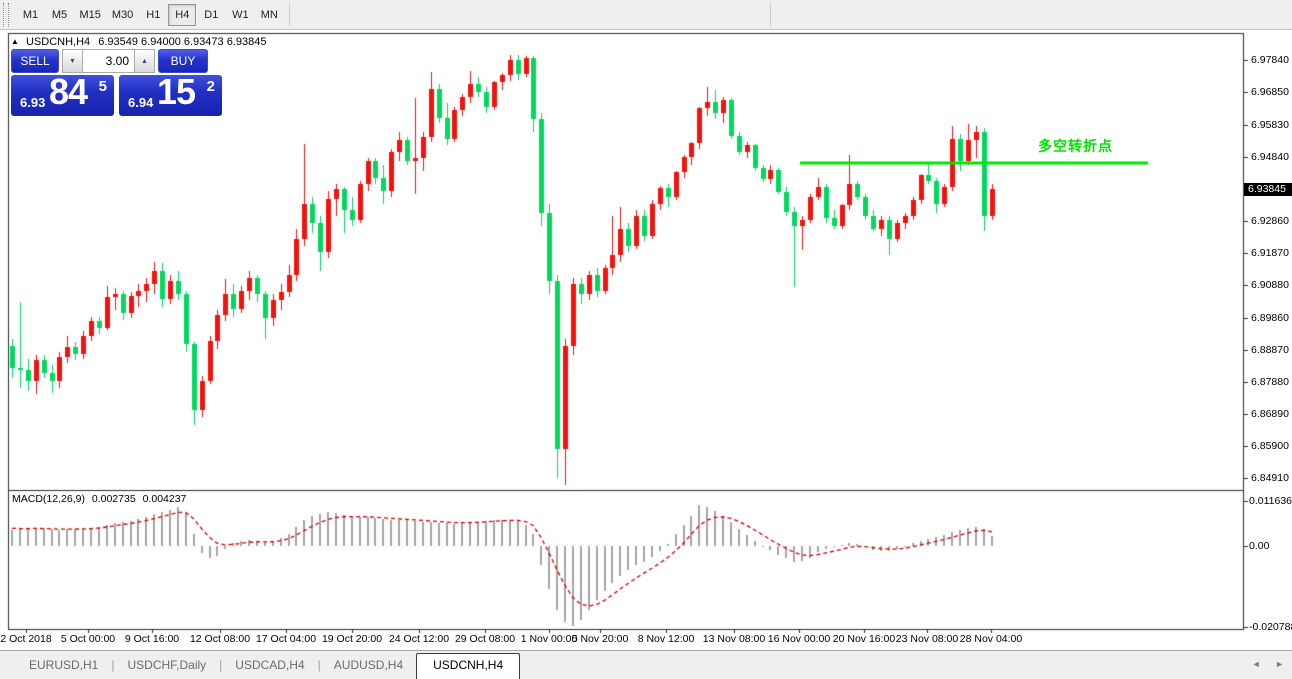 This screenshot has height=679, width=1292. What do you see at coordinates (1270, 445) in the screenshot?
I see `price-axis-label: 6.85900` at bounding box center [1270, 445].